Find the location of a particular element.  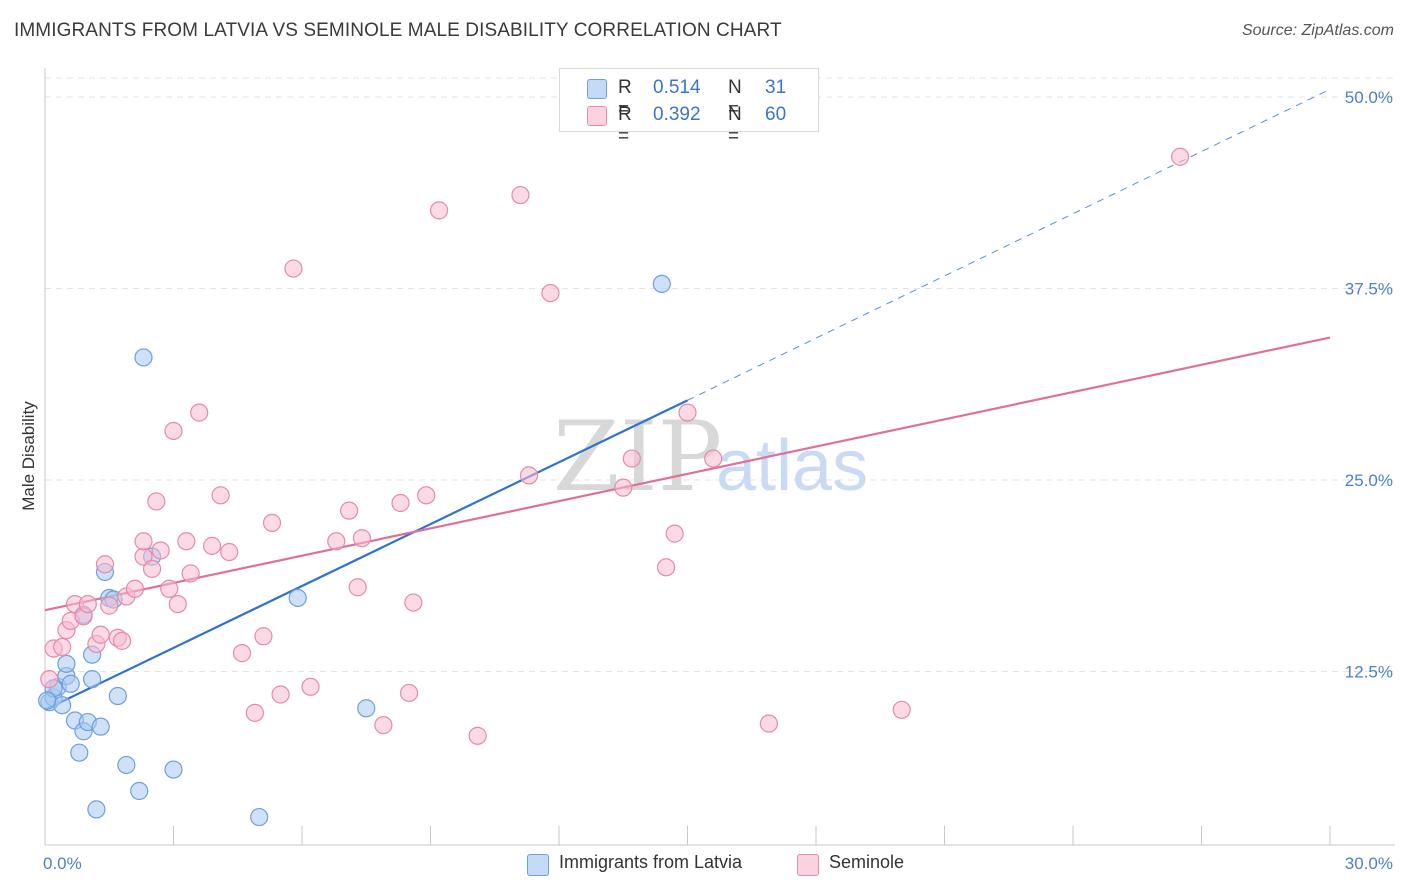

correlation-legend: R = 0.514 N = 31 R = 0.392 N = 60 is located at coordinates (689, 107).